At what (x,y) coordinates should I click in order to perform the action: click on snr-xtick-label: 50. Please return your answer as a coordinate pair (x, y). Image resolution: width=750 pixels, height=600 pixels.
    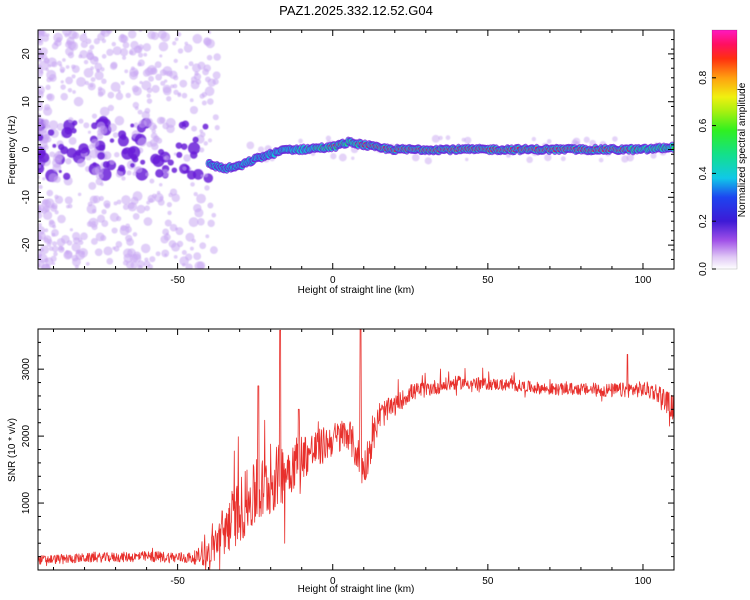
    Looking at the image, I should click on (488, 581).